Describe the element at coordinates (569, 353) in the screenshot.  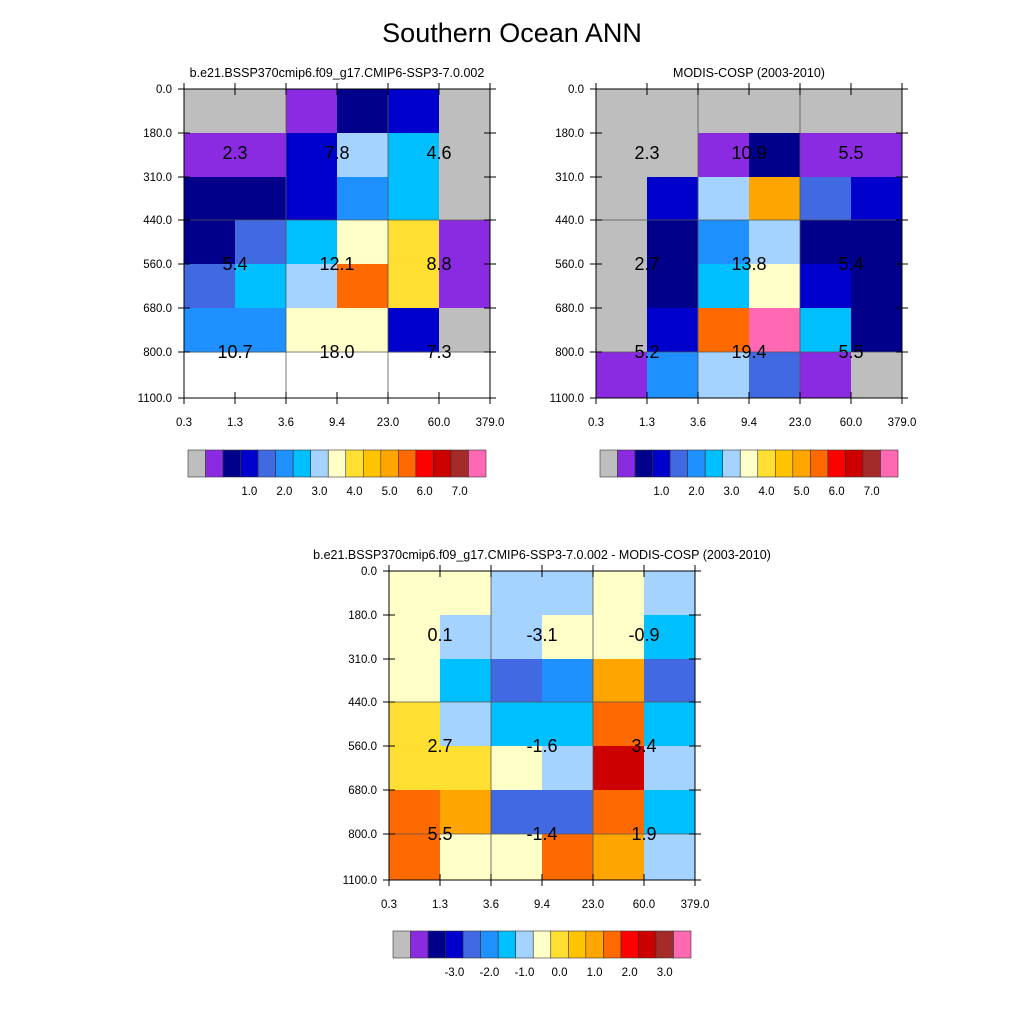
I see `panel2-y-tick-label: 800.0` at that location.